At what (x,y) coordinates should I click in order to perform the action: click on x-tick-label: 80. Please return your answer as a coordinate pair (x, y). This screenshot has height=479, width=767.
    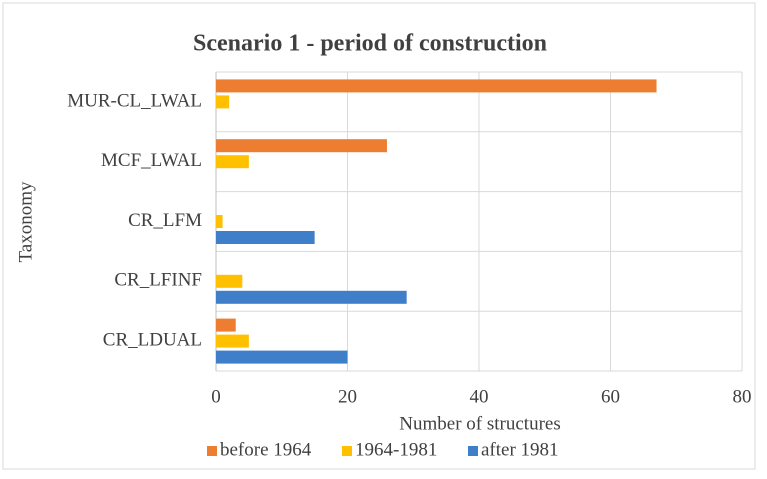
    Looking at the image, I should click on (742, 396).